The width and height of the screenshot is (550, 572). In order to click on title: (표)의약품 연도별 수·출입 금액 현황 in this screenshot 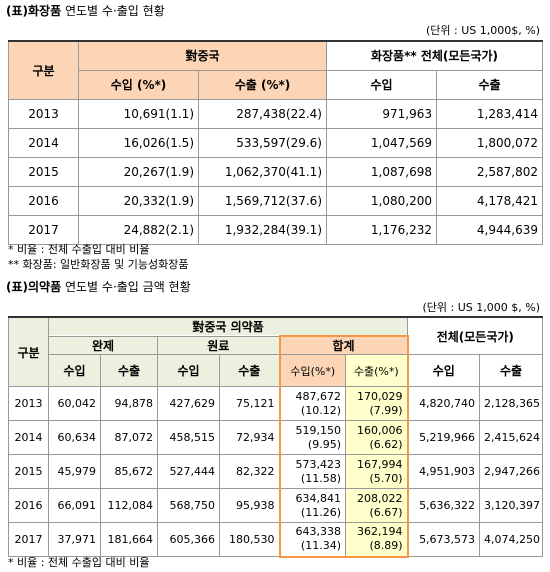, I will do `click(98, 286)`.